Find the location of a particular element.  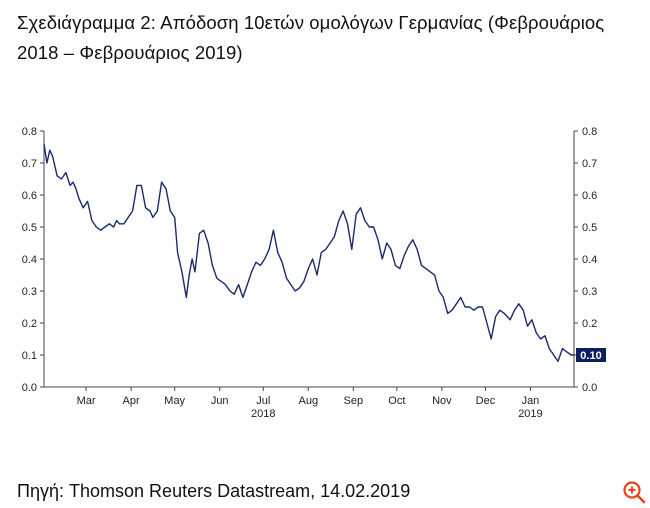

x-tick-label: Nov is located at coordinates (442, 401).